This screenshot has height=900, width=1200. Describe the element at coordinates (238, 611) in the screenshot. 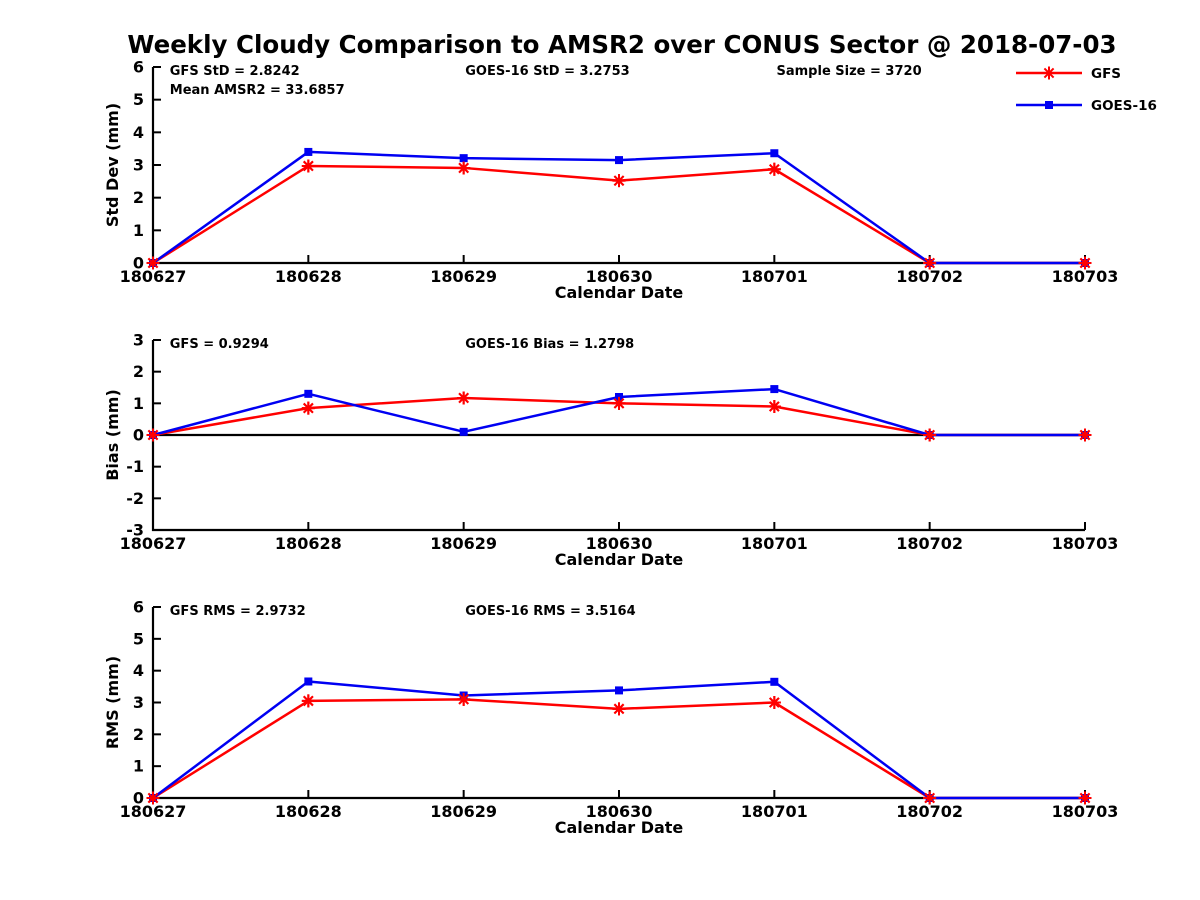

I see `stat-annotation: GFS RMS = 2.9732` at that location.